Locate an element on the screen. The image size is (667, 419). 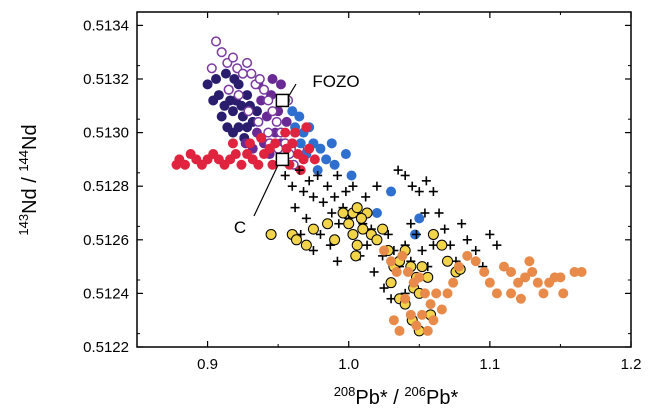
c-leader-line is located at coordinates (266, 190).